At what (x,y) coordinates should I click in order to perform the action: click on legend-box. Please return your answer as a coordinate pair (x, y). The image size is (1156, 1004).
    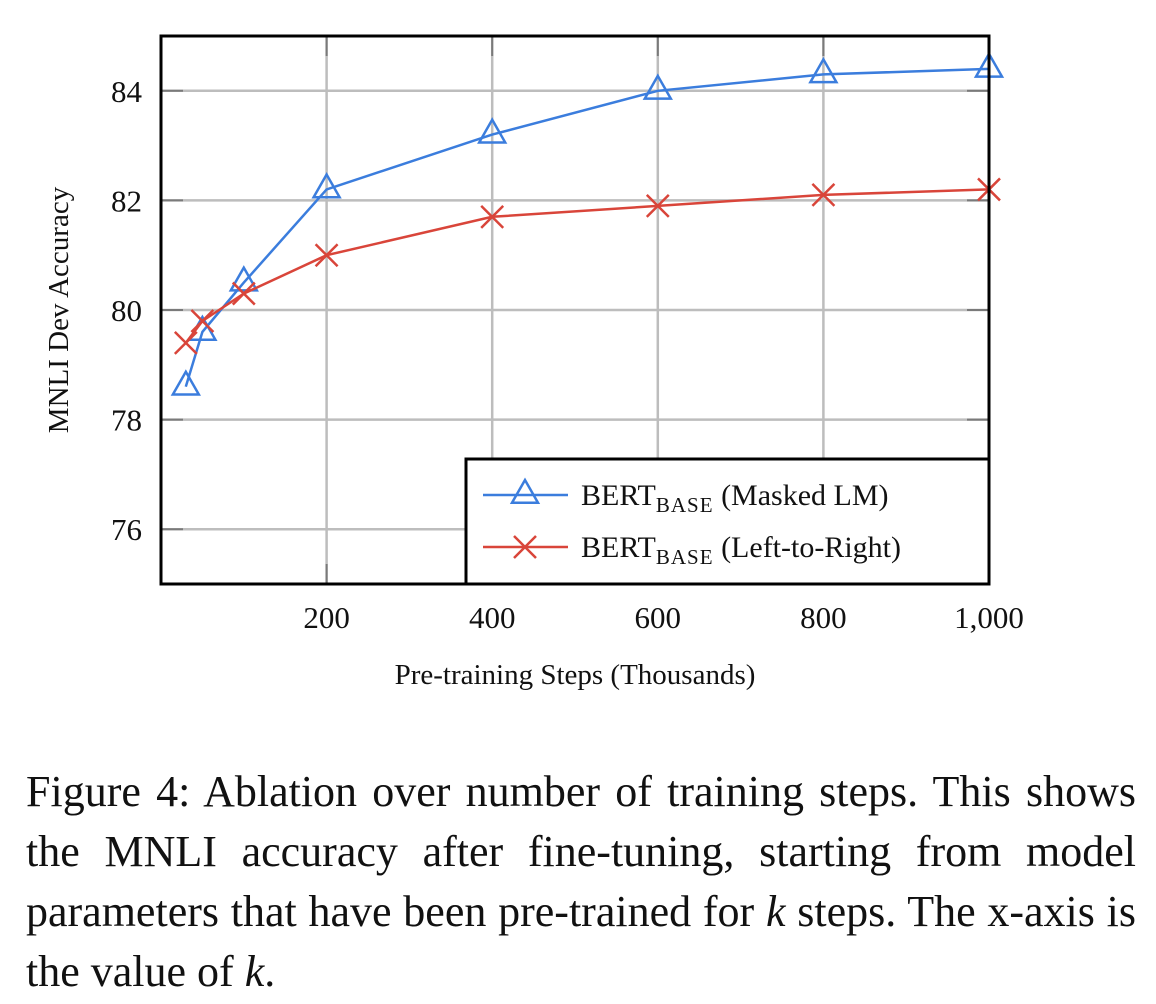
    Looking at the image, I should click on (727, 521).